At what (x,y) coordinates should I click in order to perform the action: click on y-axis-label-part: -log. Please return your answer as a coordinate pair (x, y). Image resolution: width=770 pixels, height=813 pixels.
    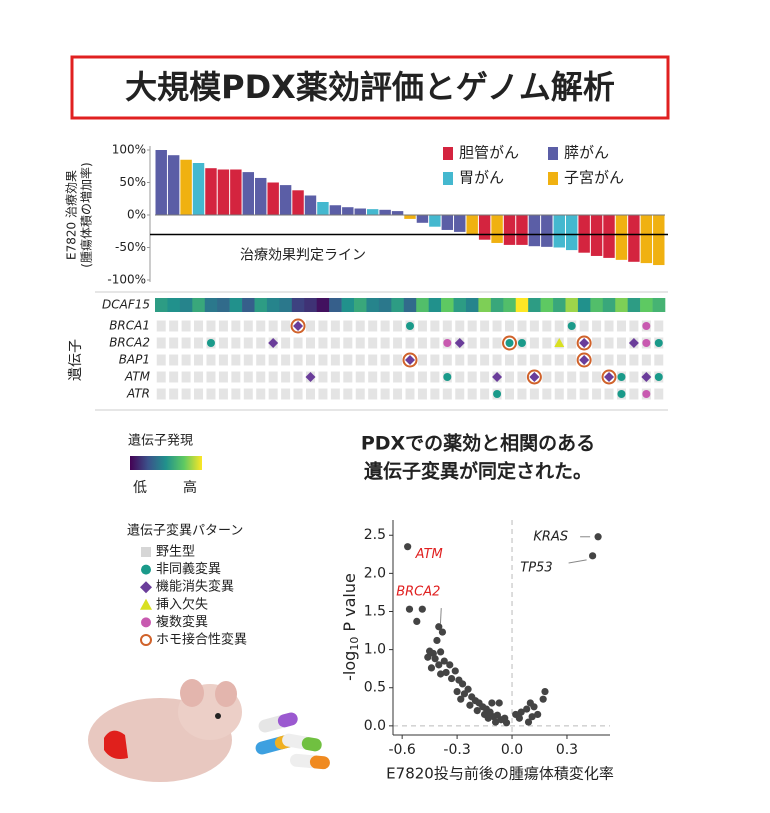
    Looking at the image, I should click on (349, 666).